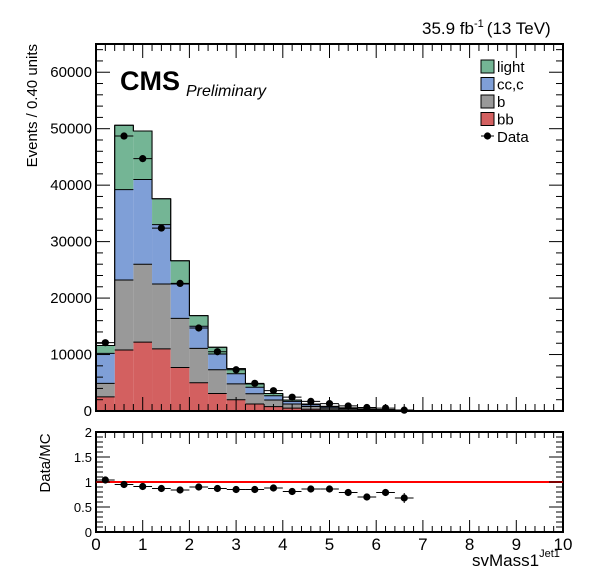 The height and width of the screenshot is (571, 598). What do you see at coordinates (497, 120) in the screenshot?
I see `legend-item-bb: bb` at bounding box center [497, 120].